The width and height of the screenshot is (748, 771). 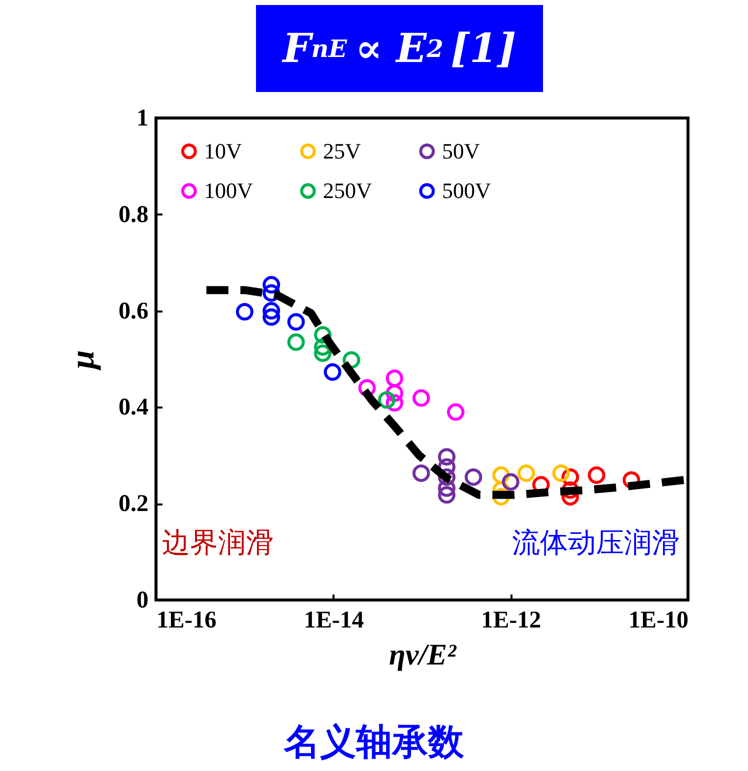 What do you see at coordinates (423, 655) in the screenshot?
I see `x-axis-title: ην/E²` at bounding box center [423, 655].